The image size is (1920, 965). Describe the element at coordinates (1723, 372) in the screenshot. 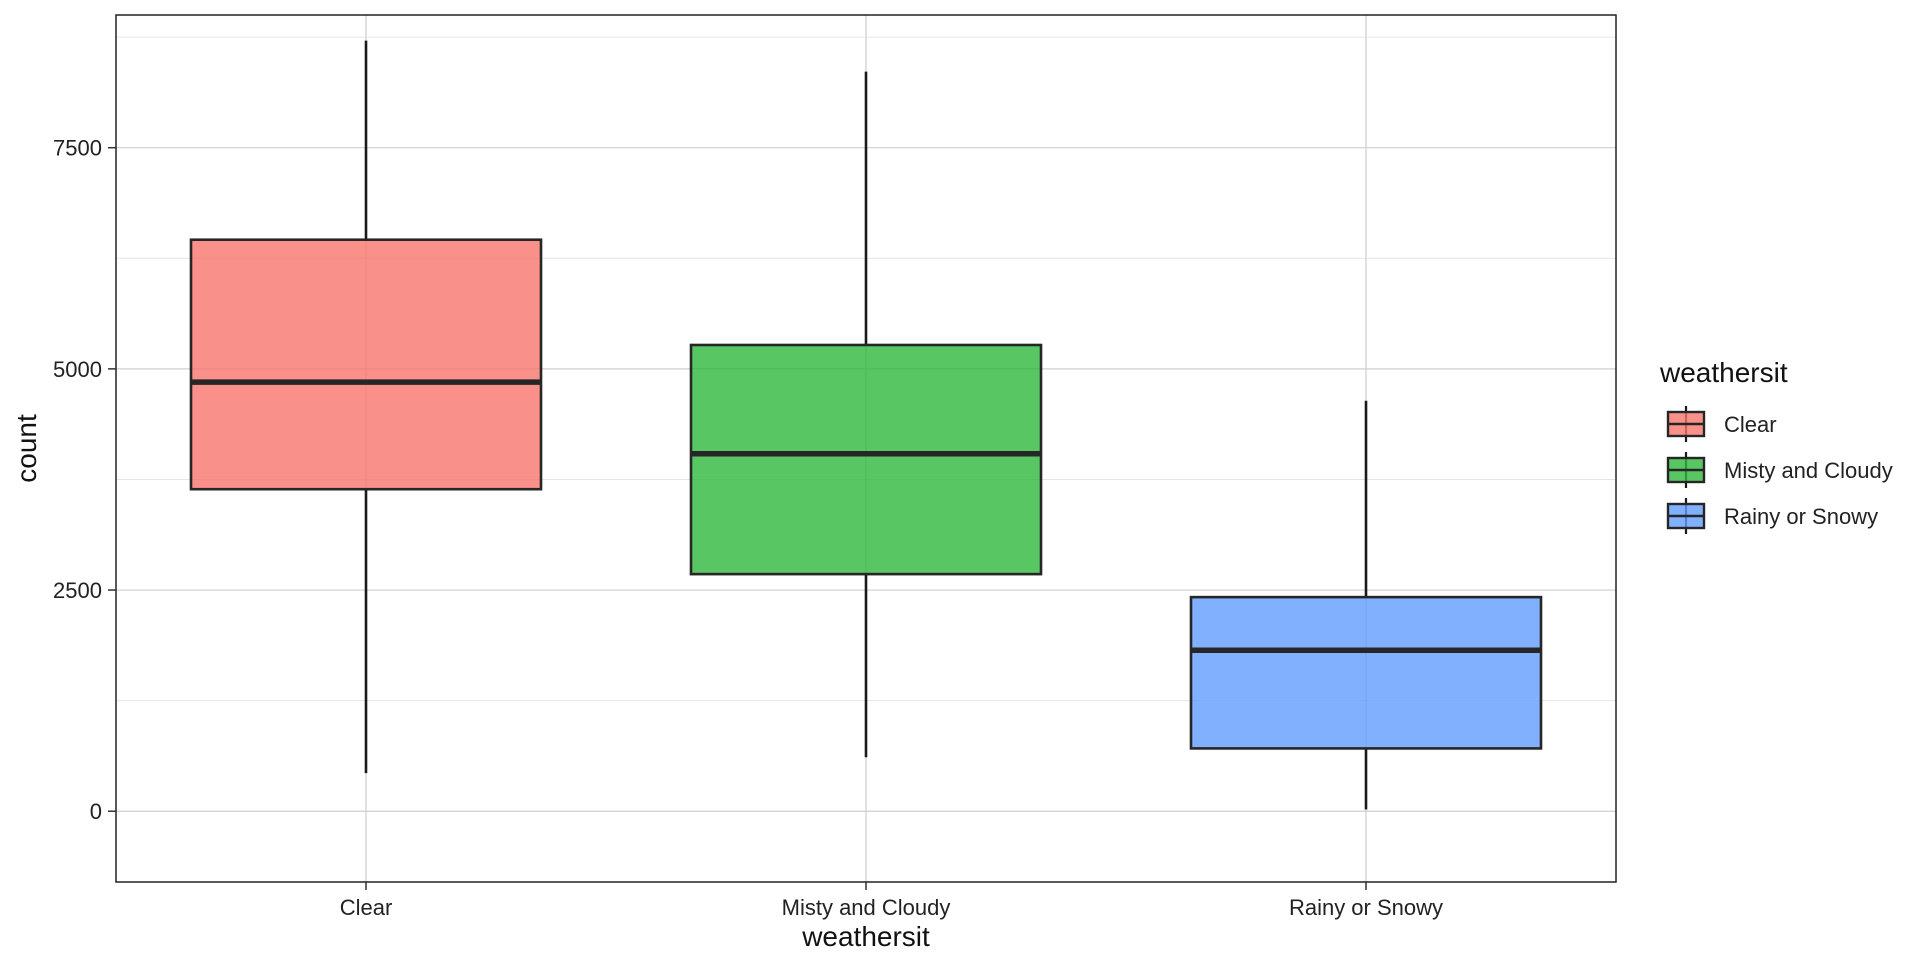

I see `legend-title: weathersit` at that location.